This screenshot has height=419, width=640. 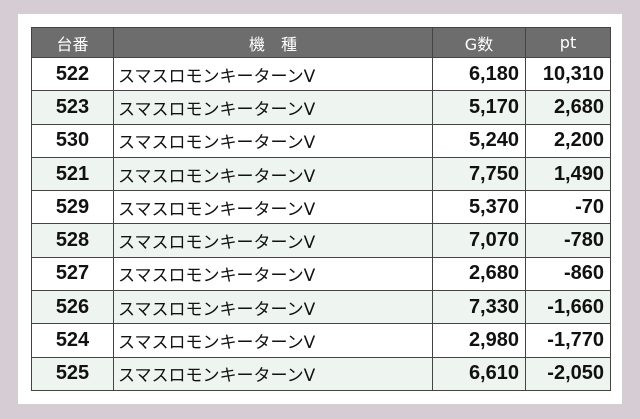 What do you see at coordinates (72, 207) in the screenshot?
I see `cell-number: 529` at bounding box center [72, 207].